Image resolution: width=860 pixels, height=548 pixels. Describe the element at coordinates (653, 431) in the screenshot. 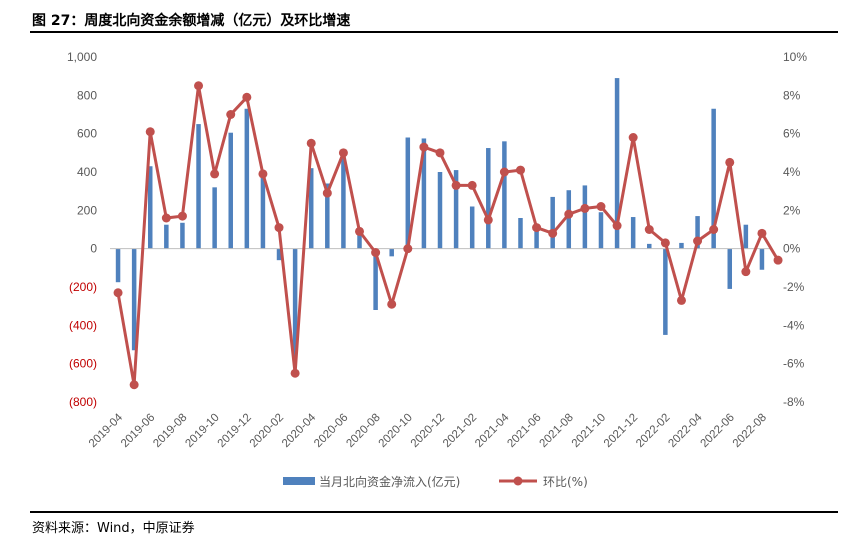

I see `x-tick-label: 2022-02` at that location.